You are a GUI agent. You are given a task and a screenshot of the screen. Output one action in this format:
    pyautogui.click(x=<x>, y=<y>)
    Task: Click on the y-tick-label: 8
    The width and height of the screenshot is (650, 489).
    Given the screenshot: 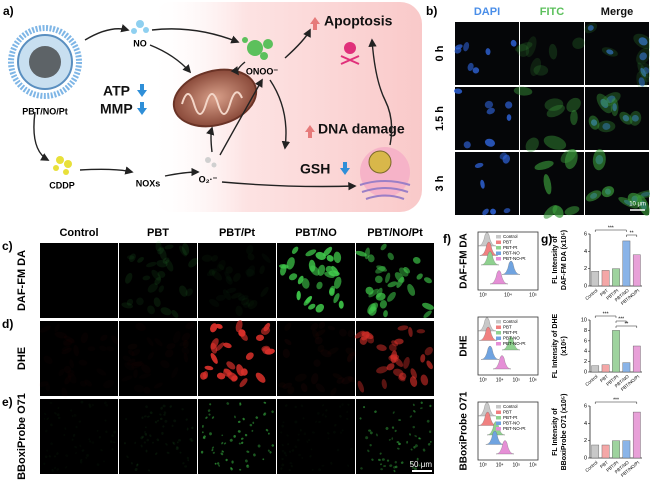 What is the action you would take?
    pyautogui.click(x=585, y=331)
    